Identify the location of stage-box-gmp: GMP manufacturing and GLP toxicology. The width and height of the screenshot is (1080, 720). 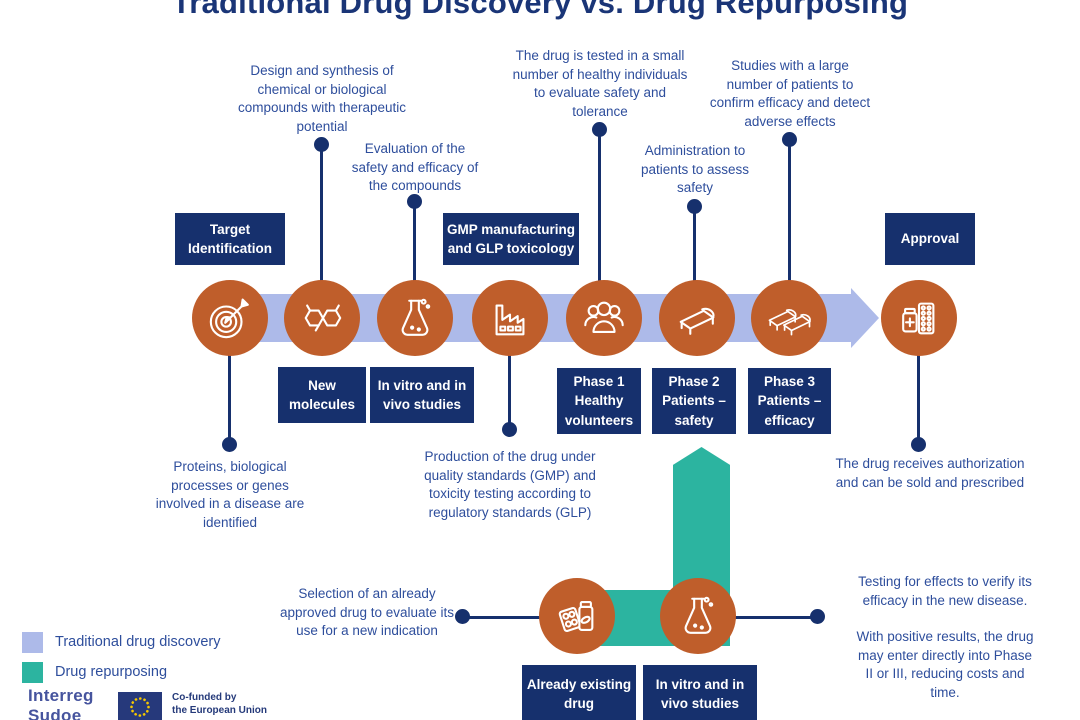
(511, 239).